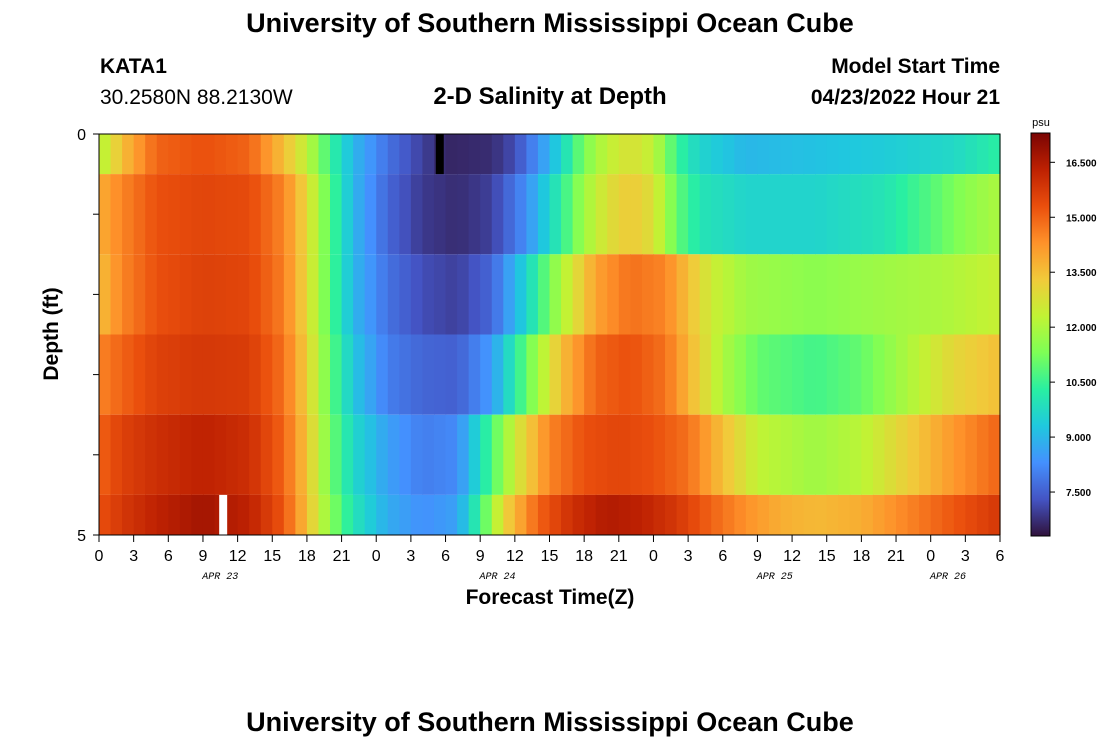 The width and height of the screenshot is (1100, 750). I want to click on x-tick-label: 18, so click(307, 556).